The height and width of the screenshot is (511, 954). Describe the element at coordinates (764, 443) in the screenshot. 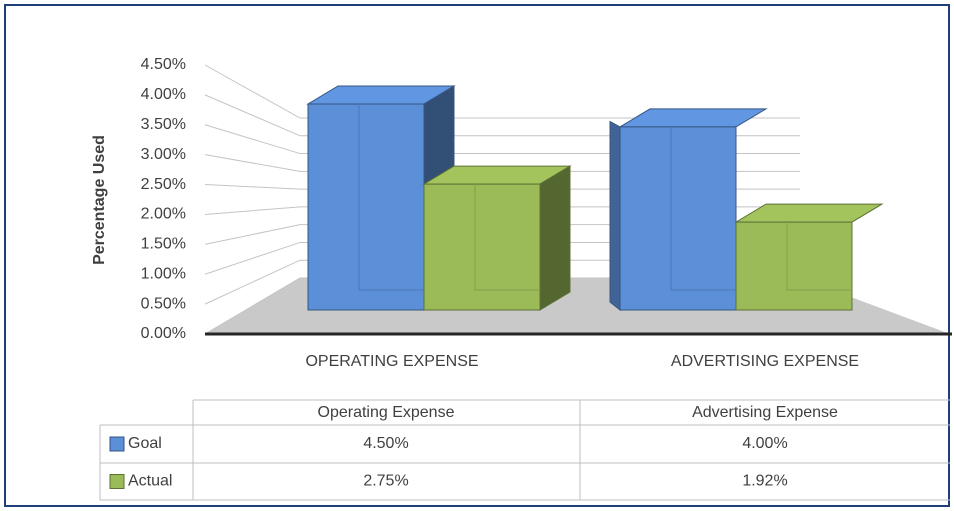

I see `table-cell: 4.00%` at that location.